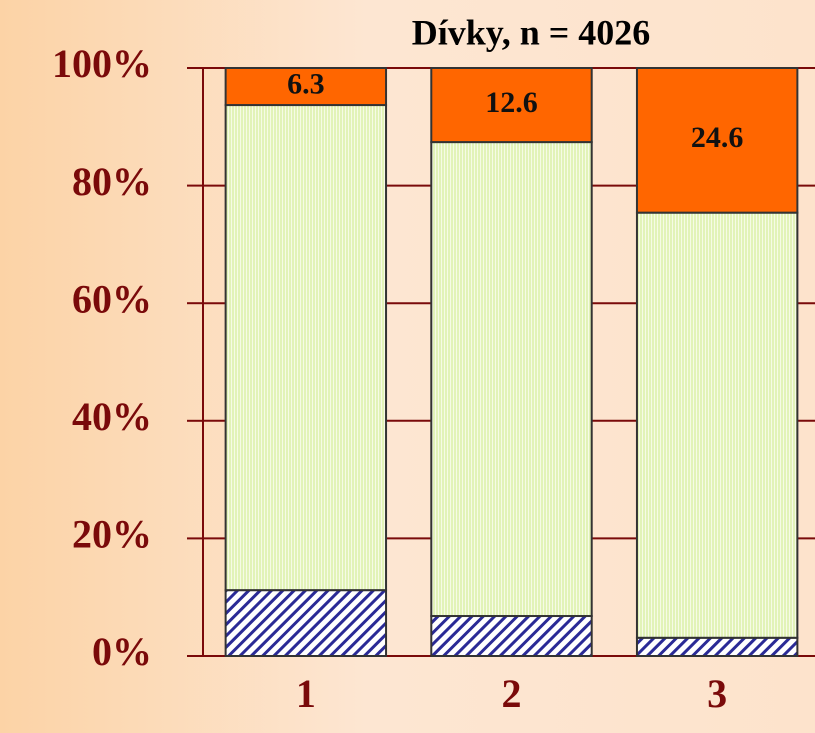  Describe the element at coordinates (717, 693) in the screenshot. I see `x-tick-label: 3` at that location.